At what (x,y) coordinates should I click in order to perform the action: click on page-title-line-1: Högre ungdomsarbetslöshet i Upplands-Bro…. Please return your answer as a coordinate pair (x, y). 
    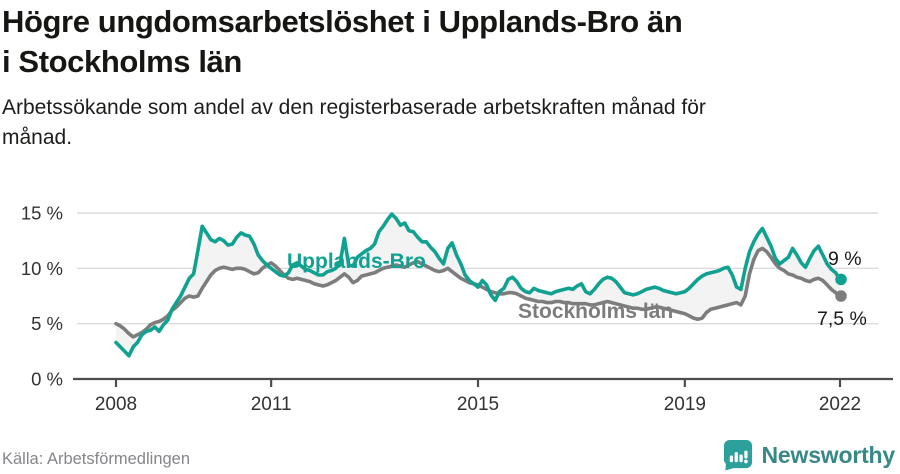
    Looking at the image, I should click on (342, 21).